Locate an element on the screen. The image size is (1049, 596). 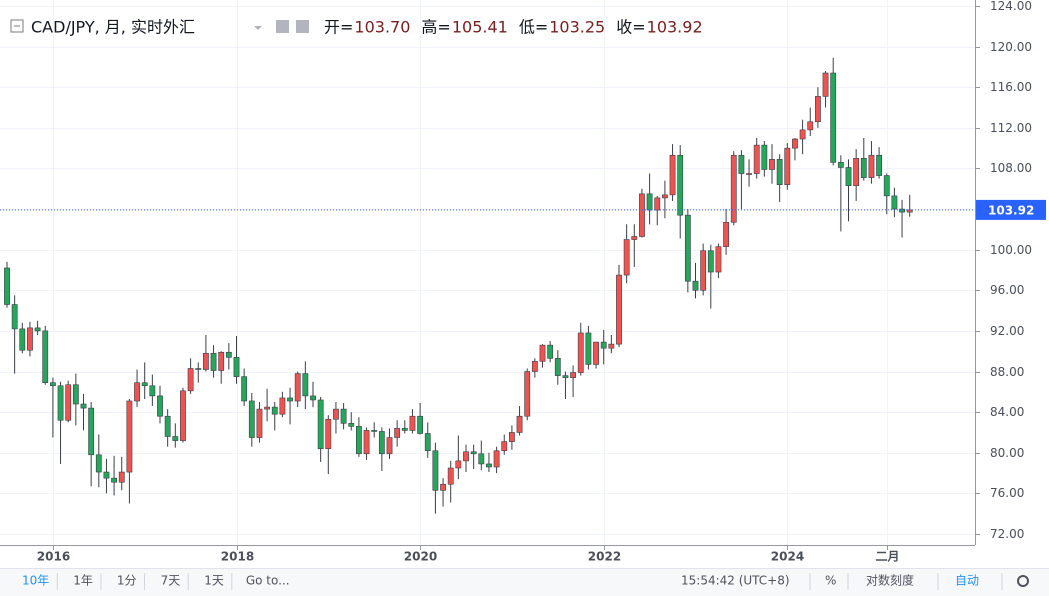
percent-button: % is located at coordinates (830, 581).